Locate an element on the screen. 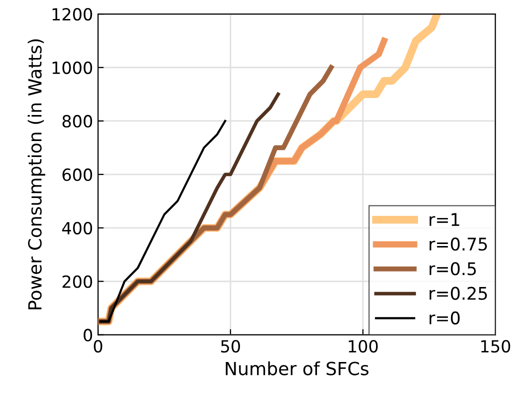 The height and width of the screenshot is (401, 516). legend-label: r=1 is located at coordinates (445, 219).